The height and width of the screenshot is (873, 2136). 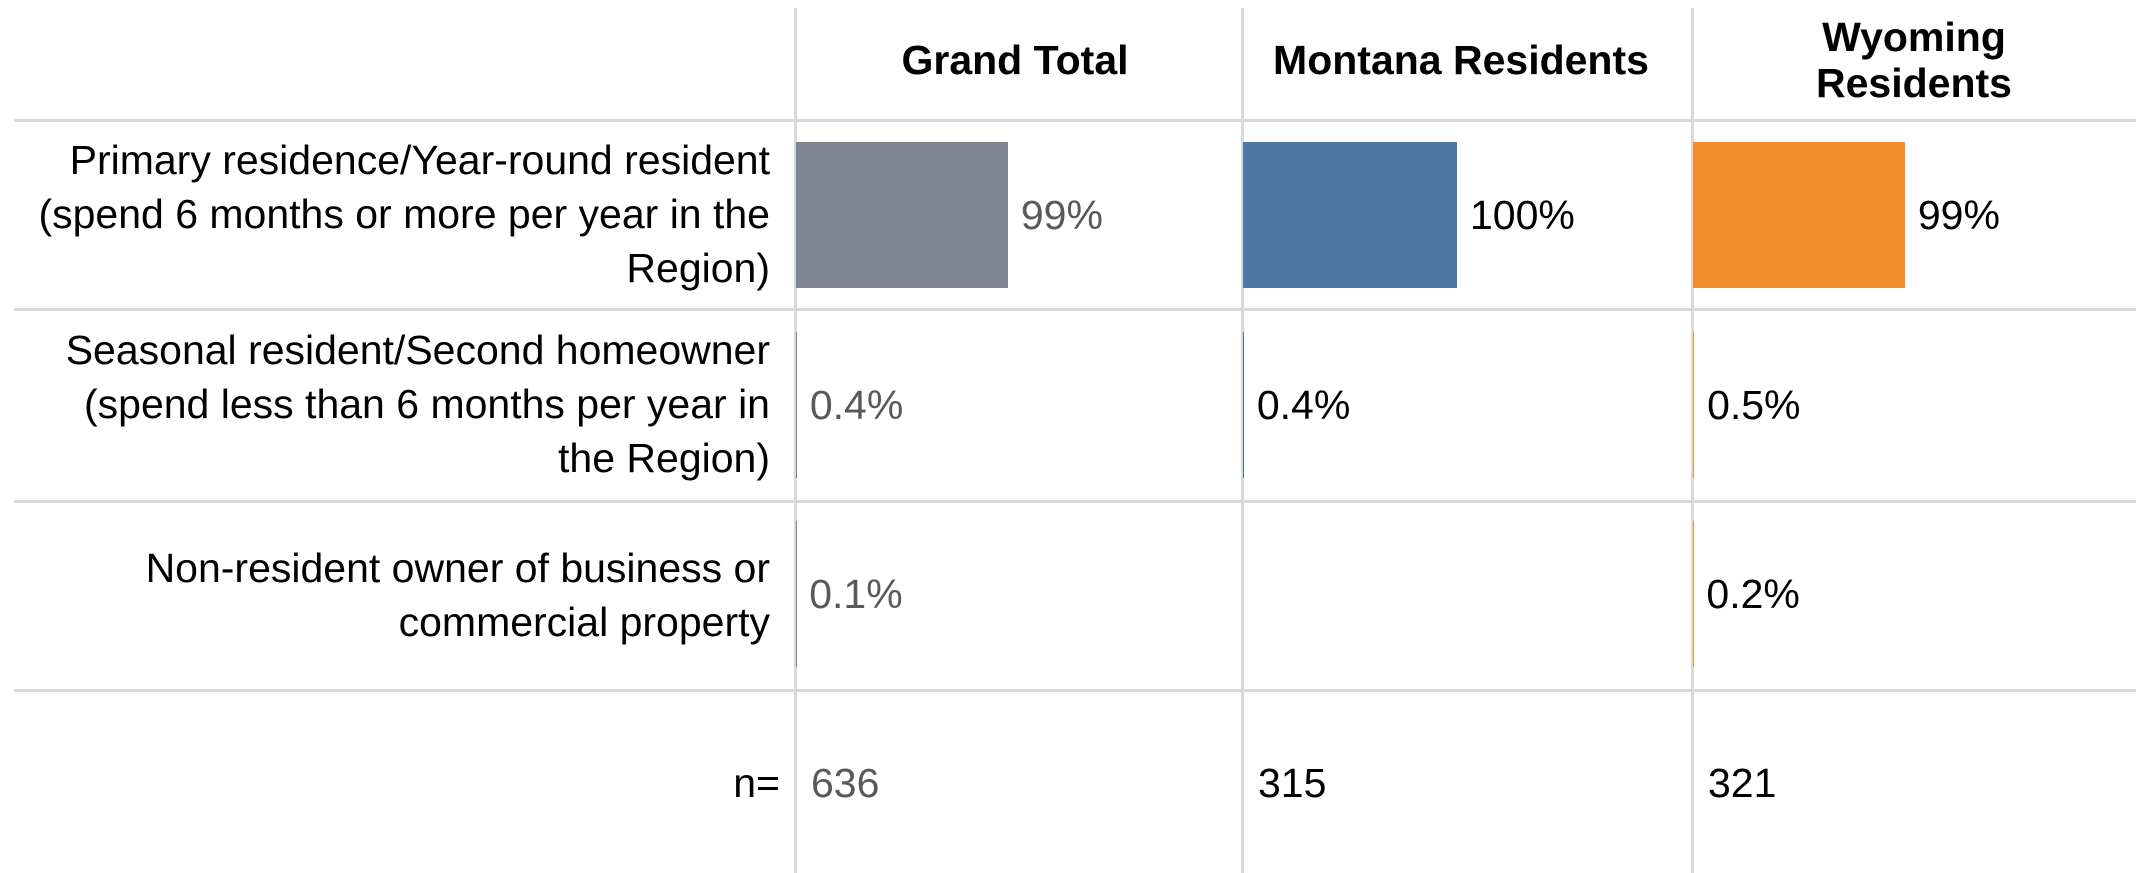 I want to click on column-header: Grand Total, so click(x=1015, y=59).